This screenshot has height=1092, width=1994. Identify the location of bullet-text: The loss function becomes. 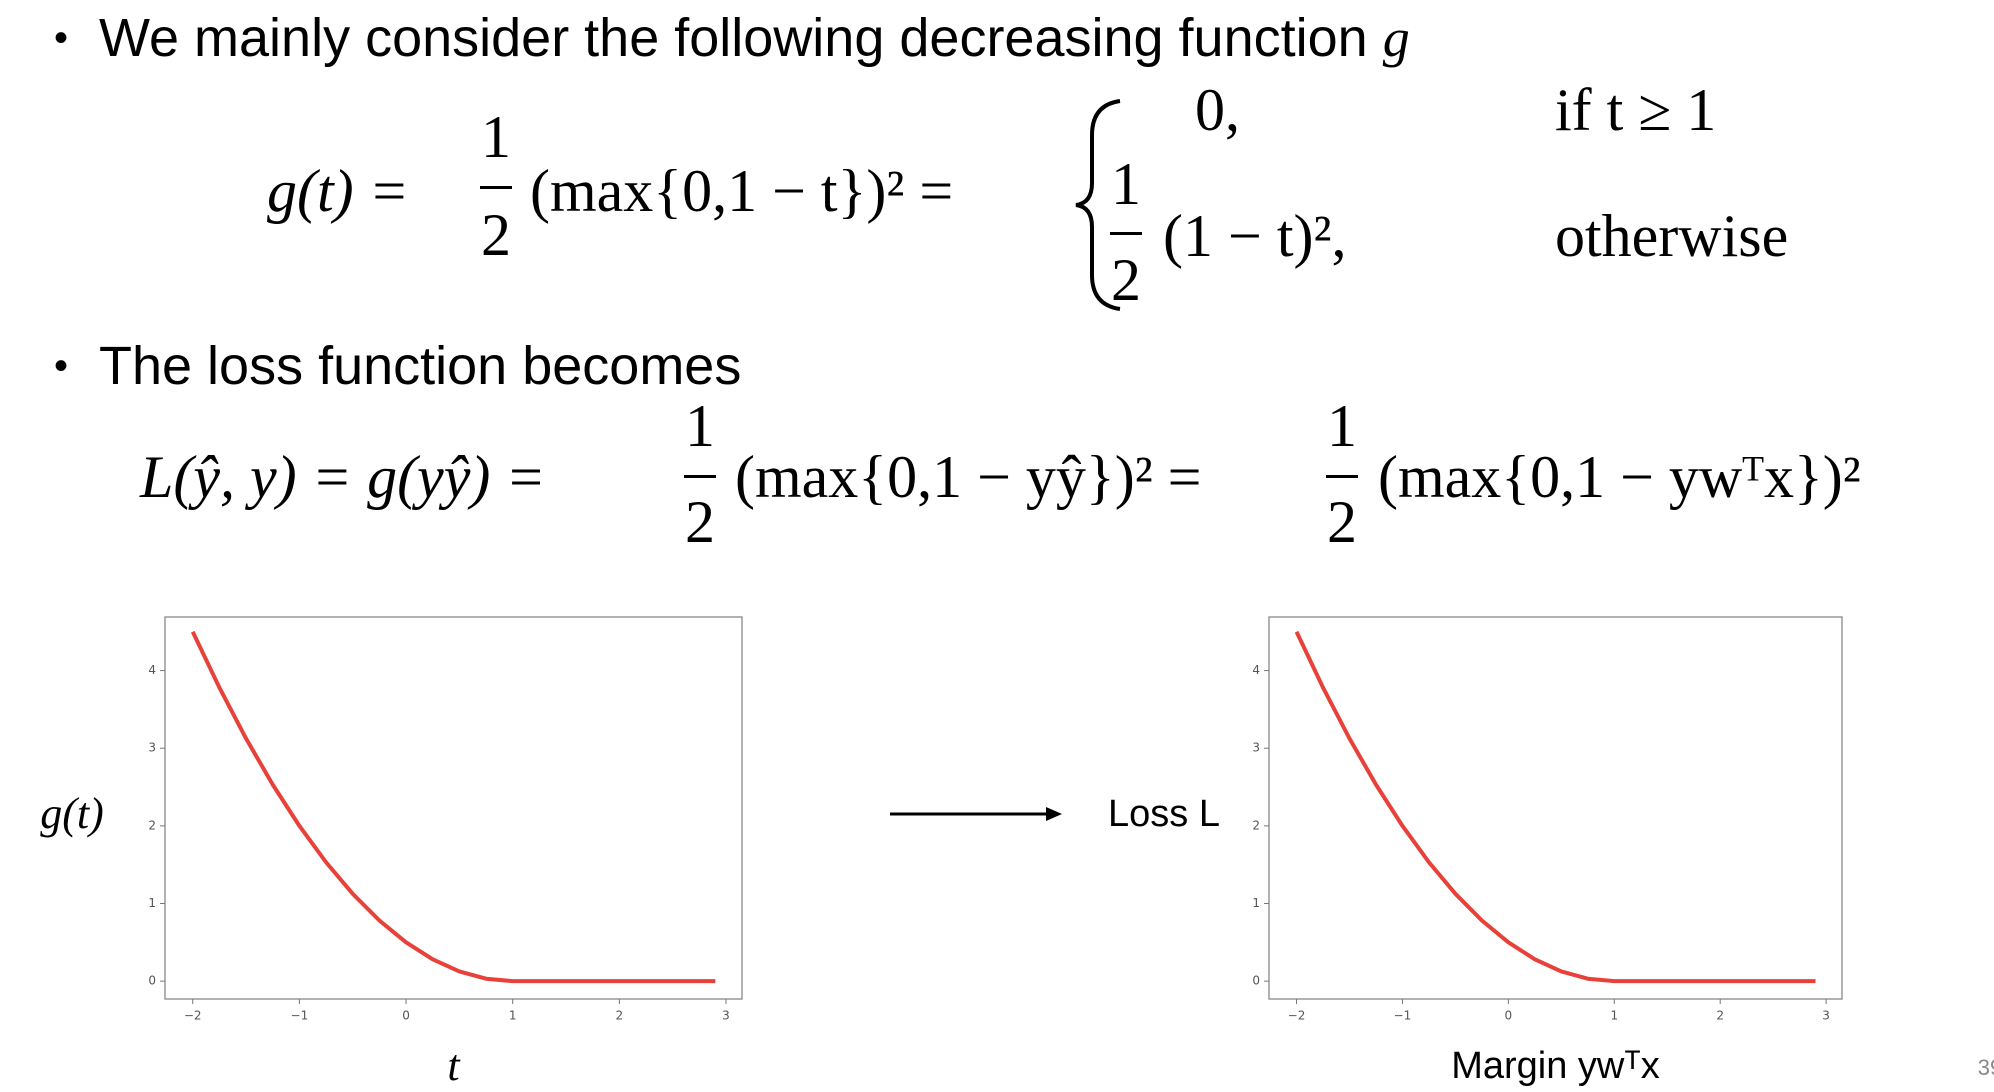
(420, 366).